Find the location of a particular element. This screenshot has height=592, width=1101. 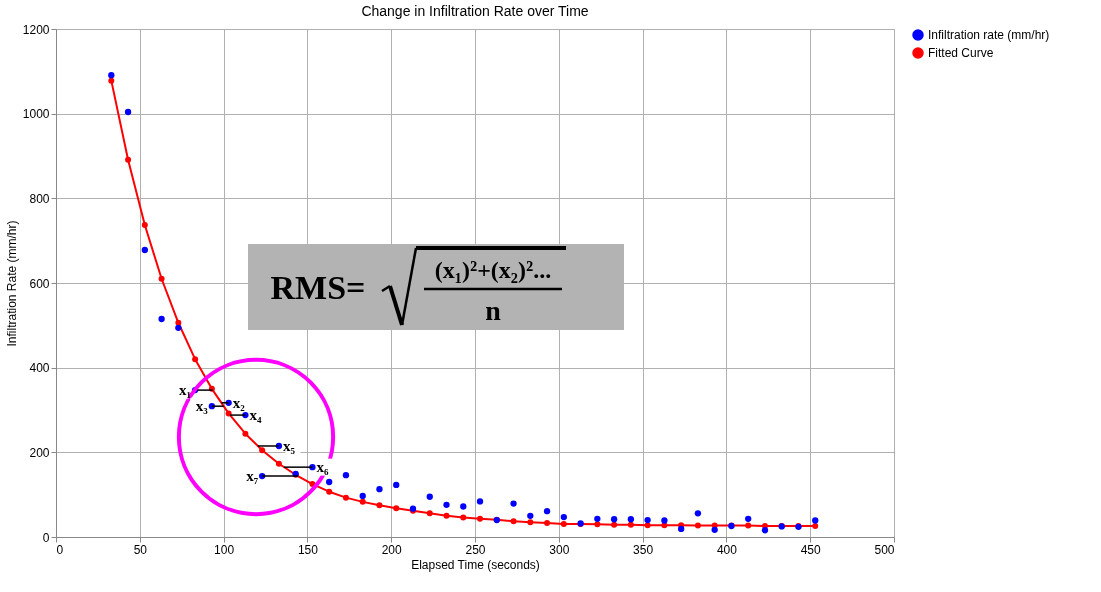

annotation: n is located at coordinates (493, 310).